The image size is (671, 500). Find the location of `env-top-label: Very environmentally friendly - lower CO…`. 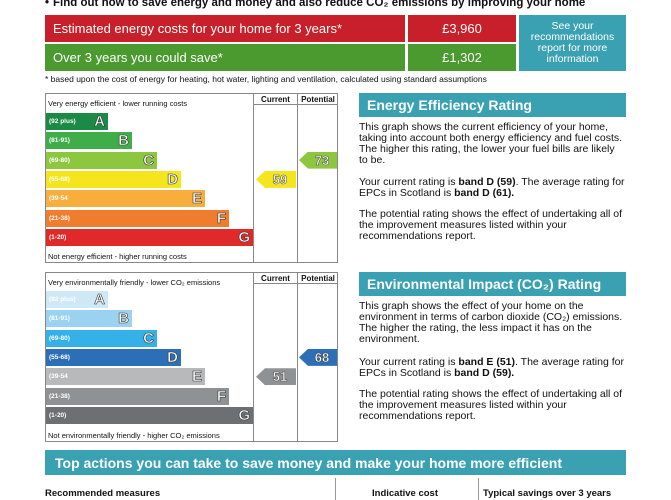

env-top-label: Very environmentally friendly - lower CO… is located at coordinates (134, 282).